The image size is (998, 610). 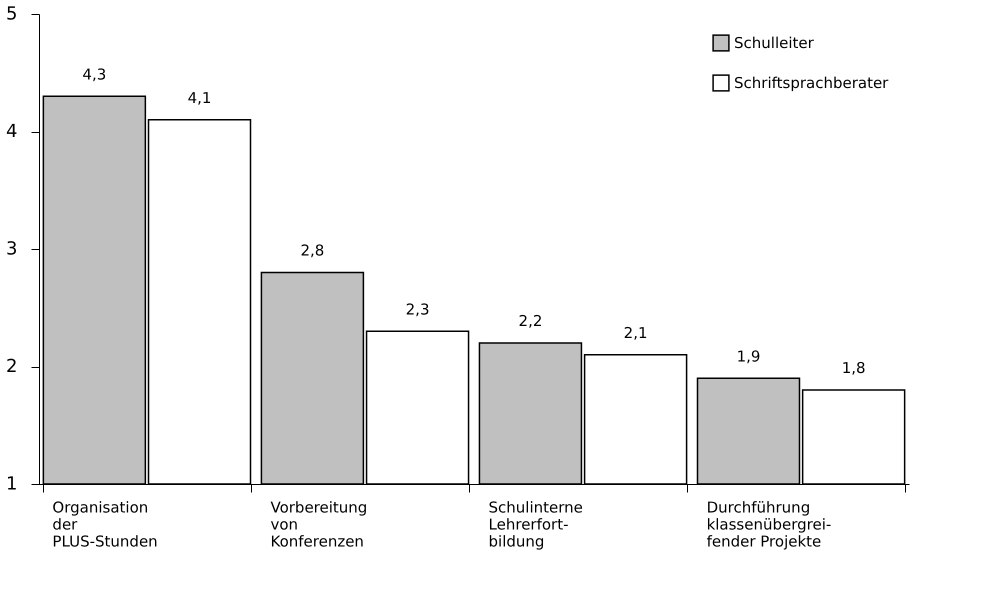 I want to click on data-label: 2,1, so click(x=636, y=333).